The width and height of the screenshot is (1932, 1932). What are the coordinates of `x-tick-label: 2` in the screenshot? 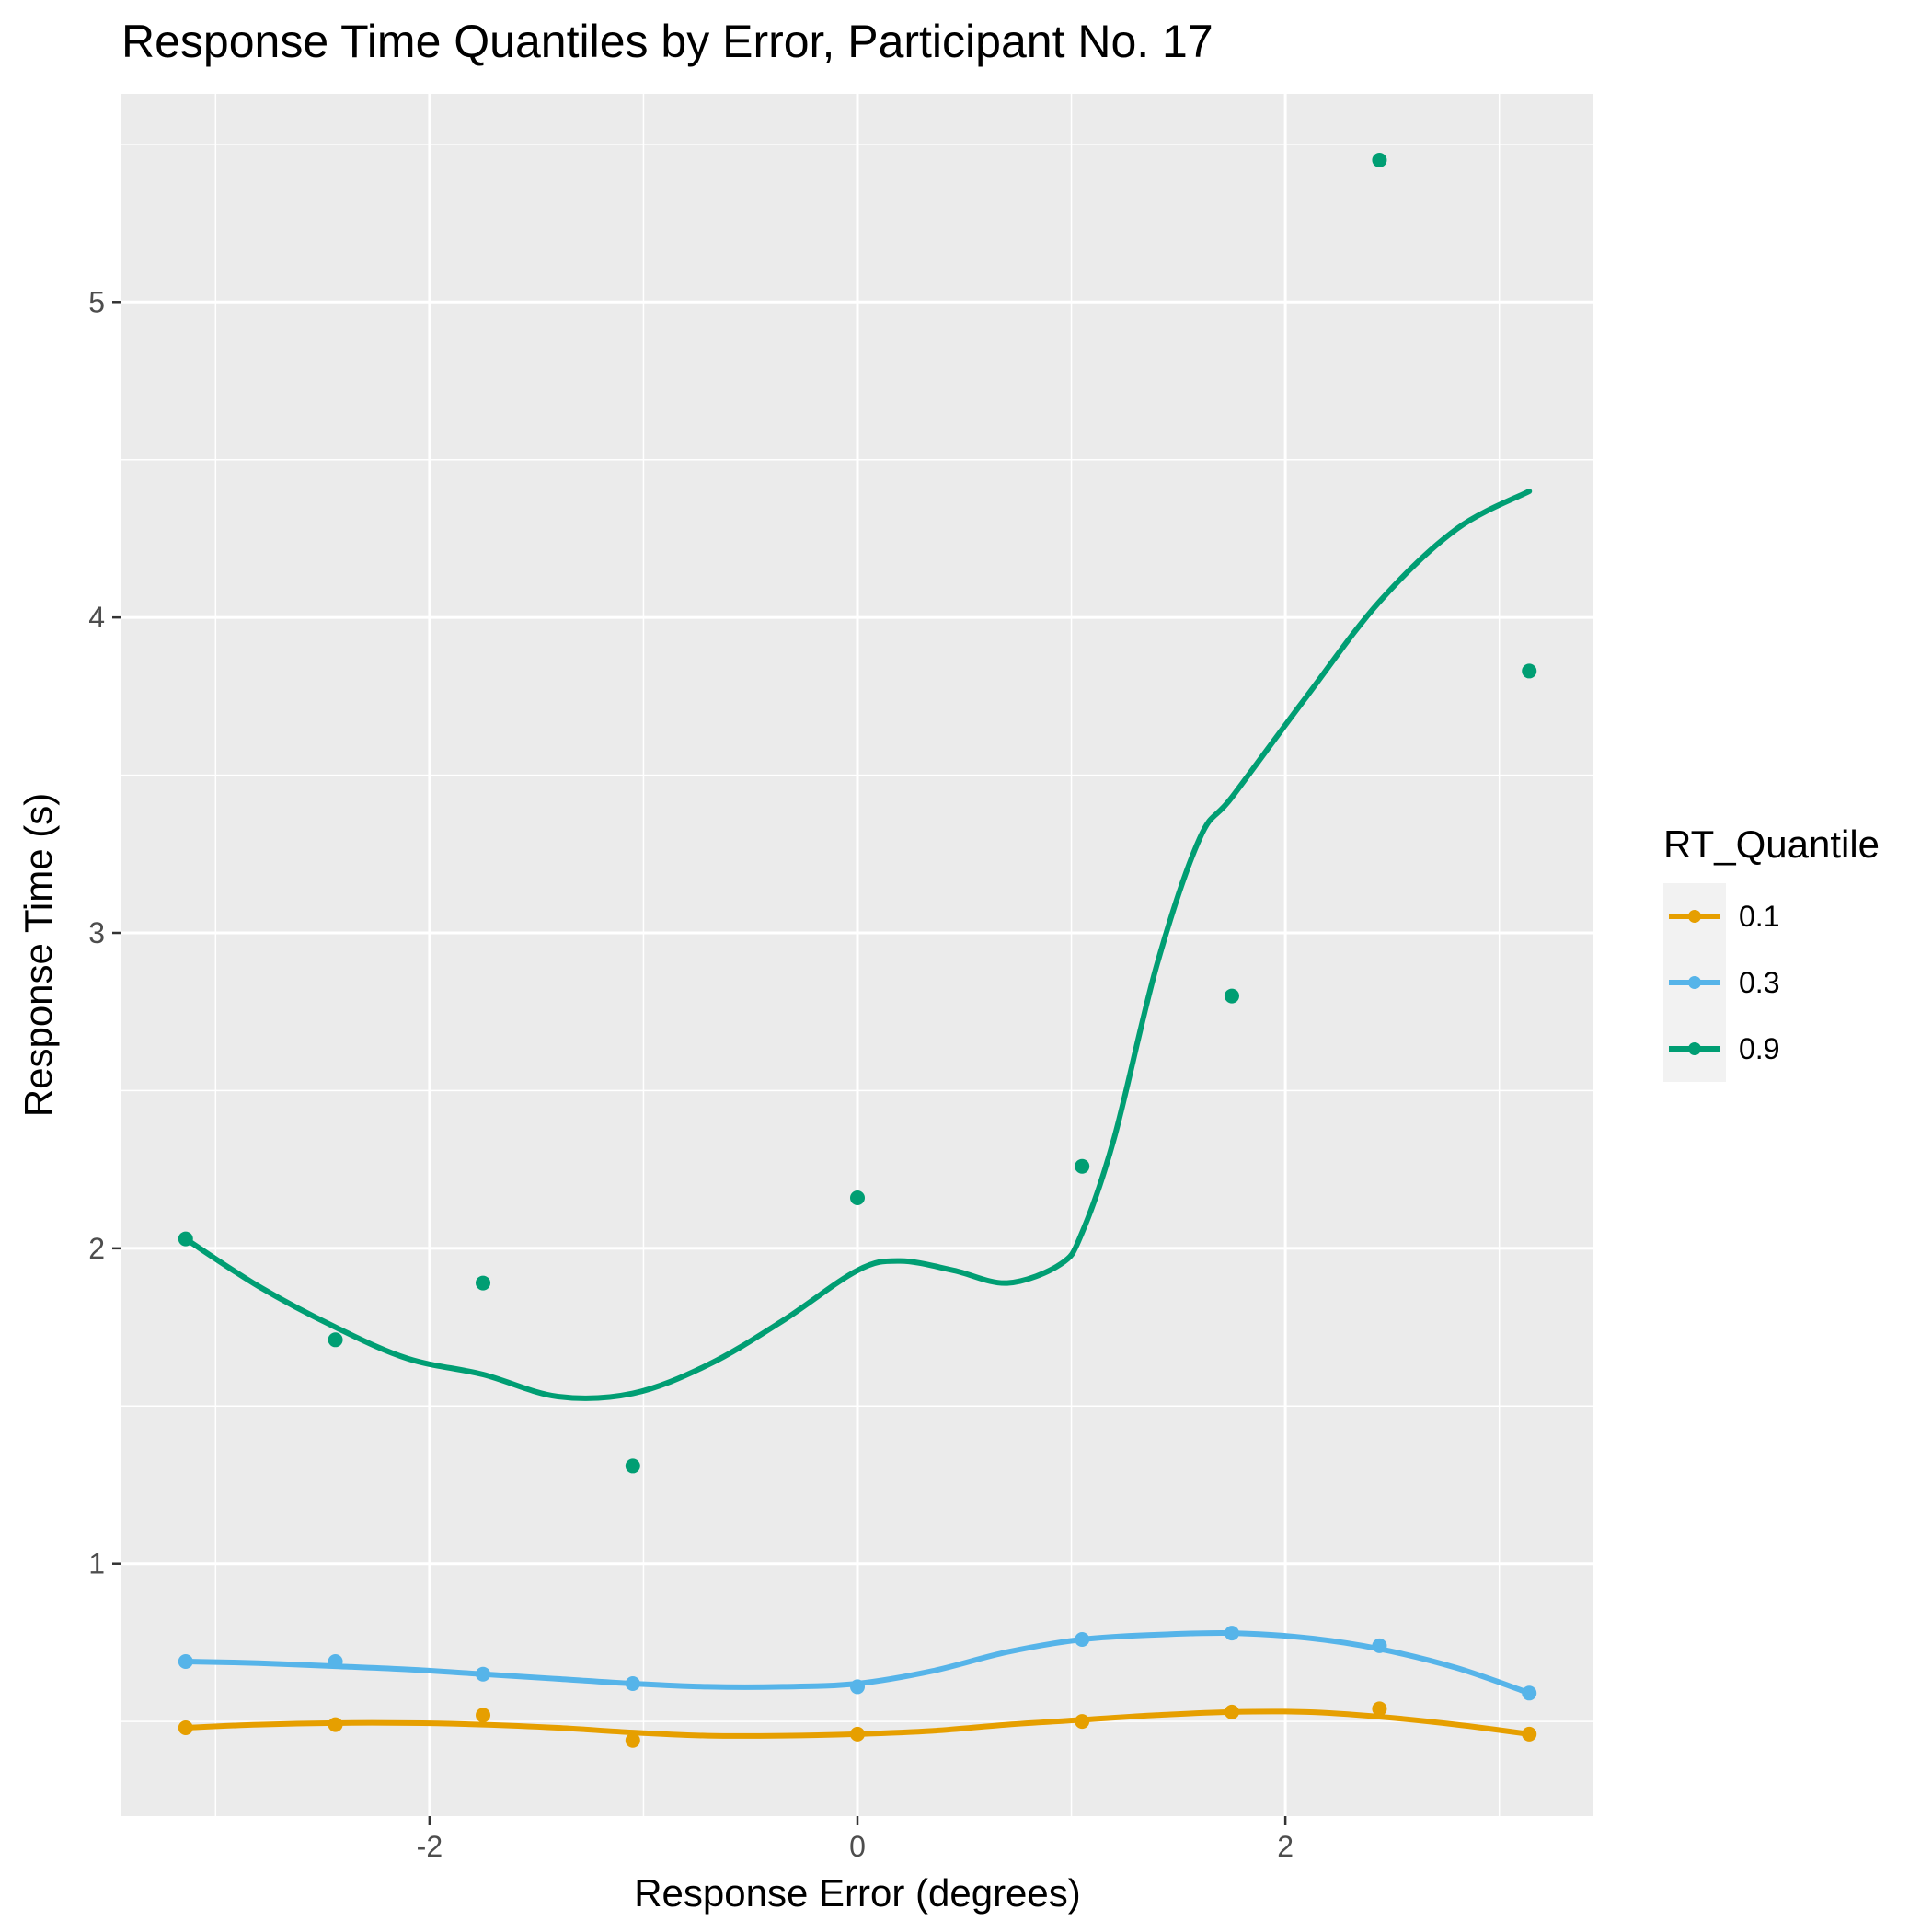 It's located at (1285, 1846).